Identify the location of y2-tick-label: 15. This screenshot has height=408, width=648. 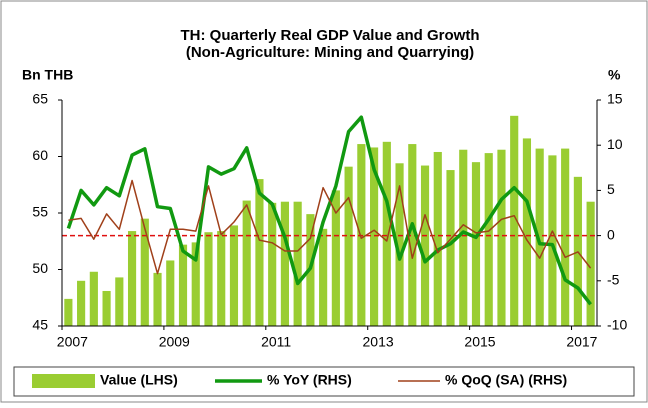
(615, 99).